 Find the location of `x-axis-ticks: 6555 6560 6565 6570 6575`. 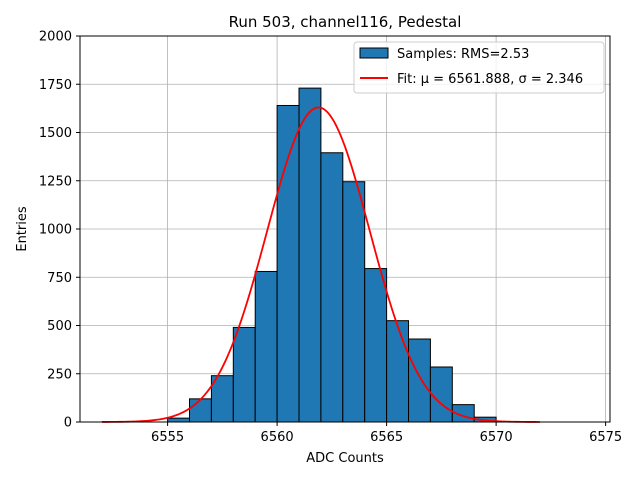

x-axis-ticks: 6555 6560 6565 6570 6575 is located at coordinates (386, 433).